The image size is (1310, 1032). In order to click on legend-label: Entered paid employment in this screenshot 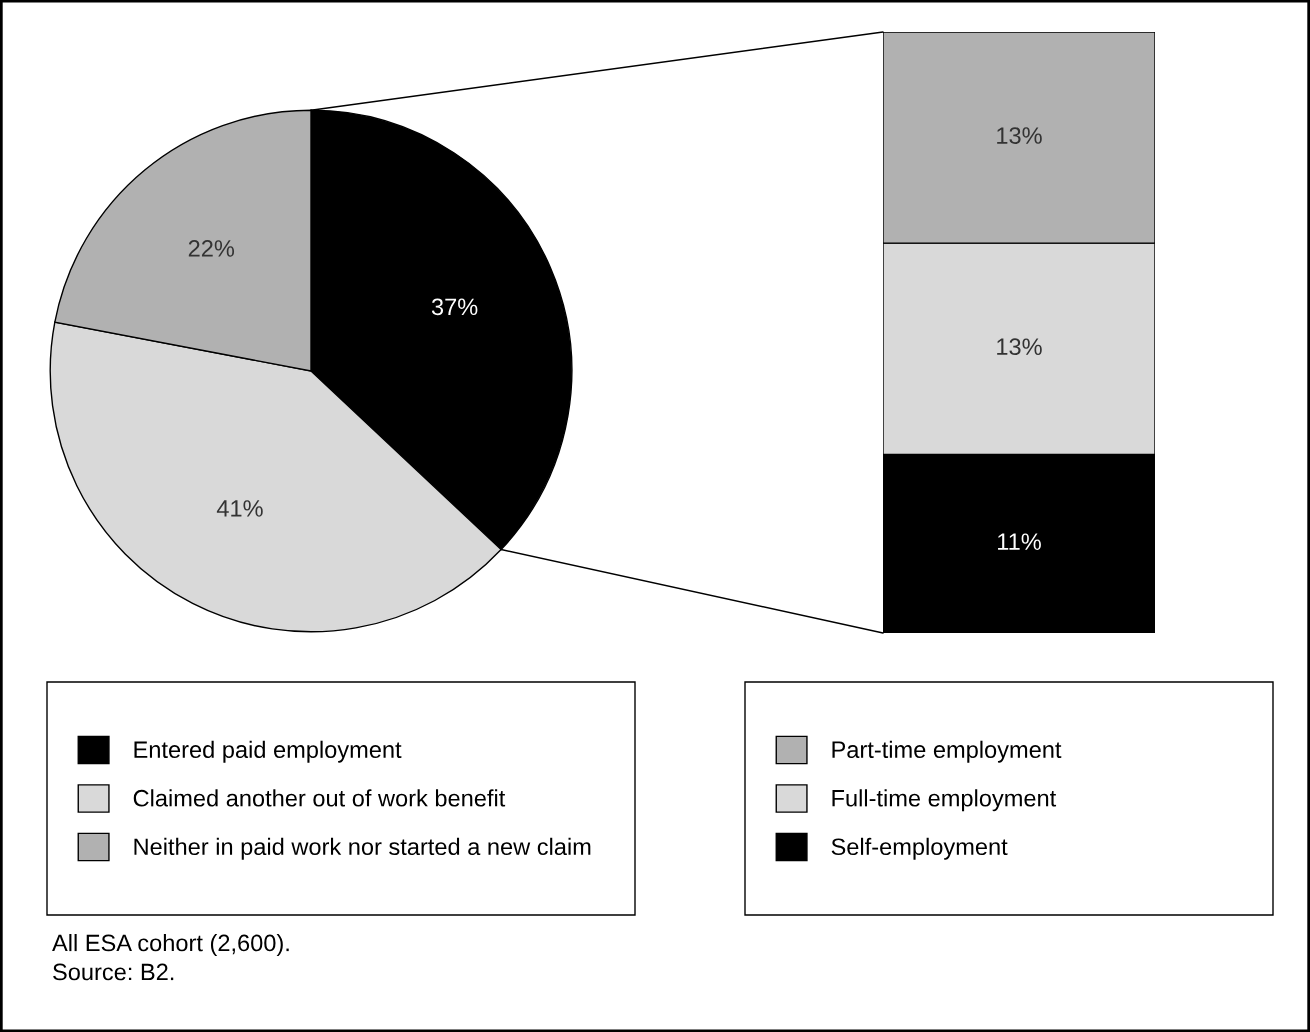, I will do `click(268, 751)`.